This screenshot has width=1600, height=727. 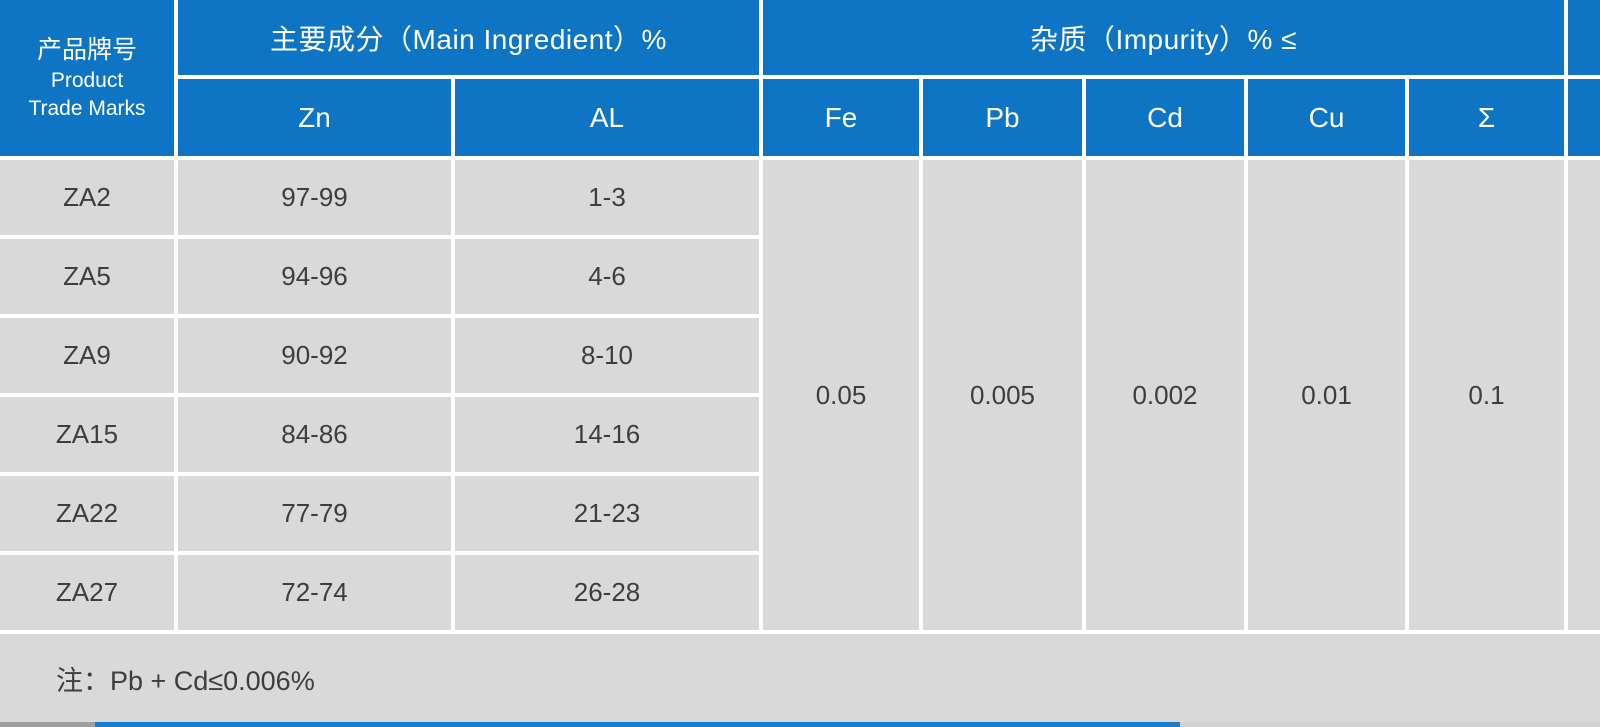 I want to click on cu-limit-cell: 0.01, so click(x=1326, y=395).